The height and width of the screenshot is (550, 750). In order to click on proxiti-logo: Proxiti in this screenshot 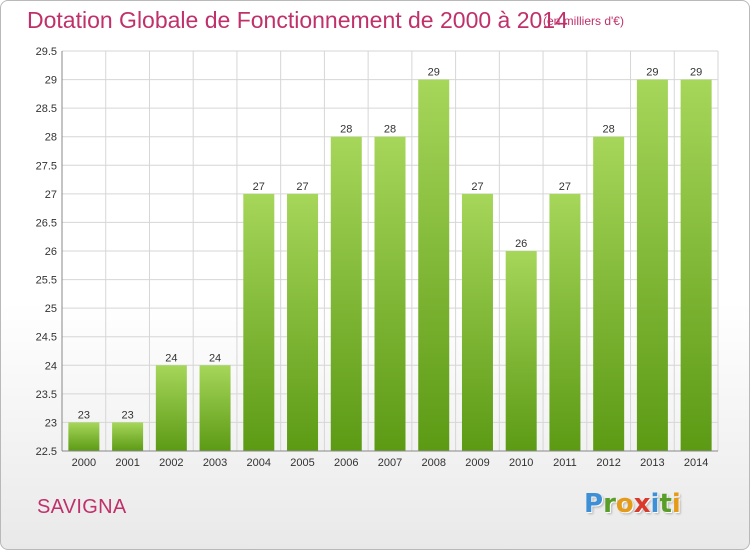, I will do `click(632, 504)`.